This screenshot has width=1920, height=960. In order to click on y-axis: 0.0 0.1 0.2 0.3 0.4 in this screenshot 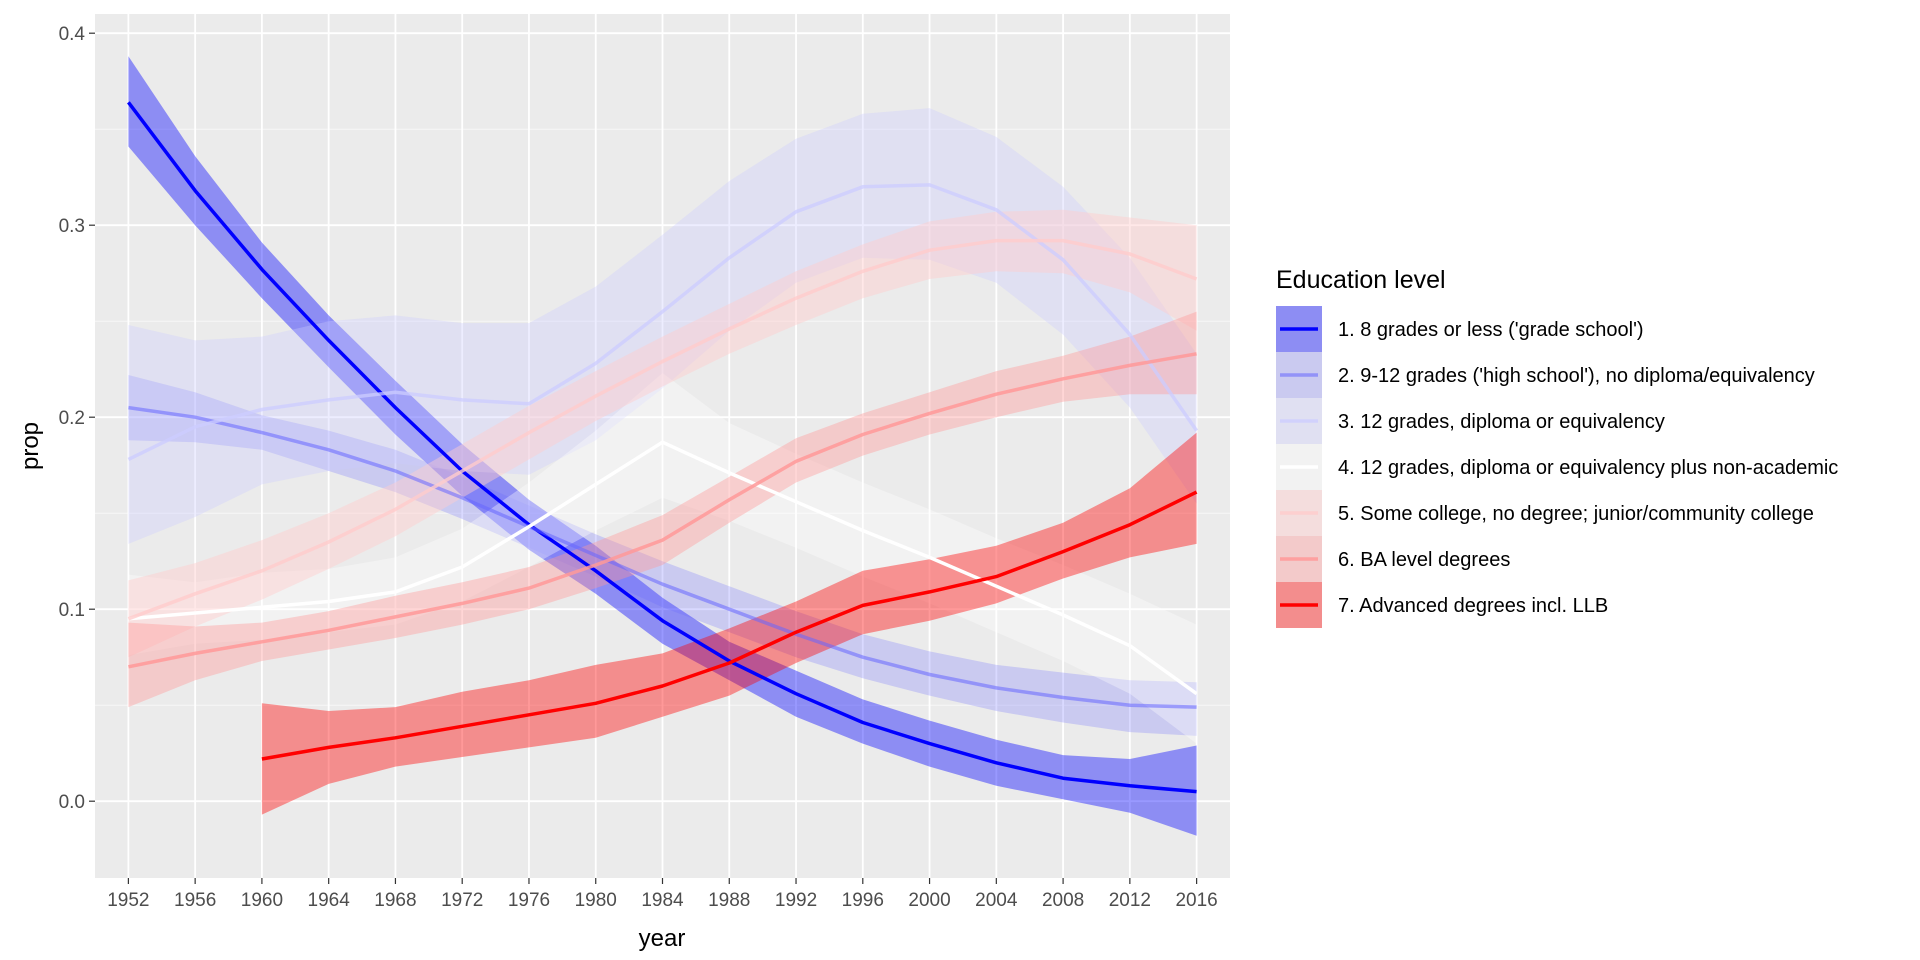, I will do `click(77, 418)`.